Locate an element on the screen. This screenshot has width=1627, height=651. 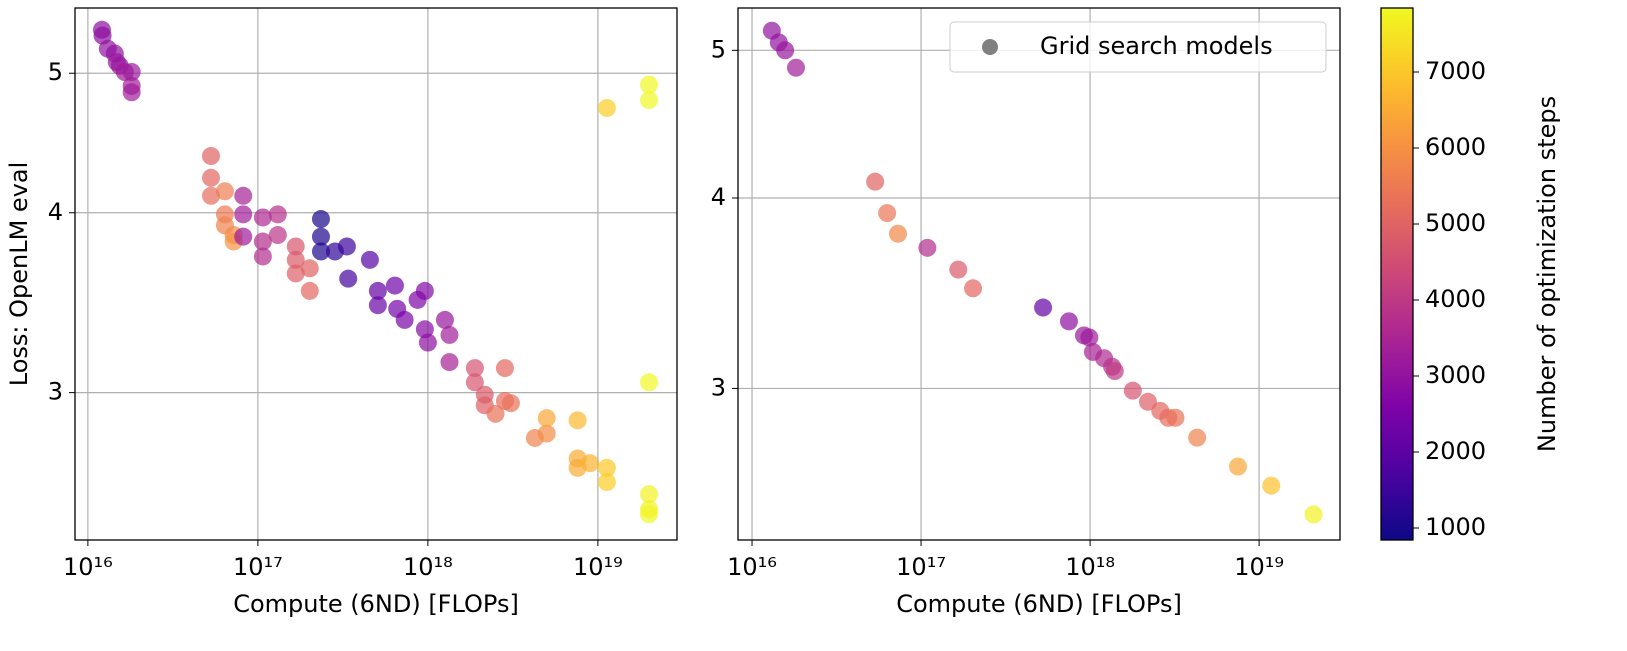
legend-box is located at coordinates (1138, 47).